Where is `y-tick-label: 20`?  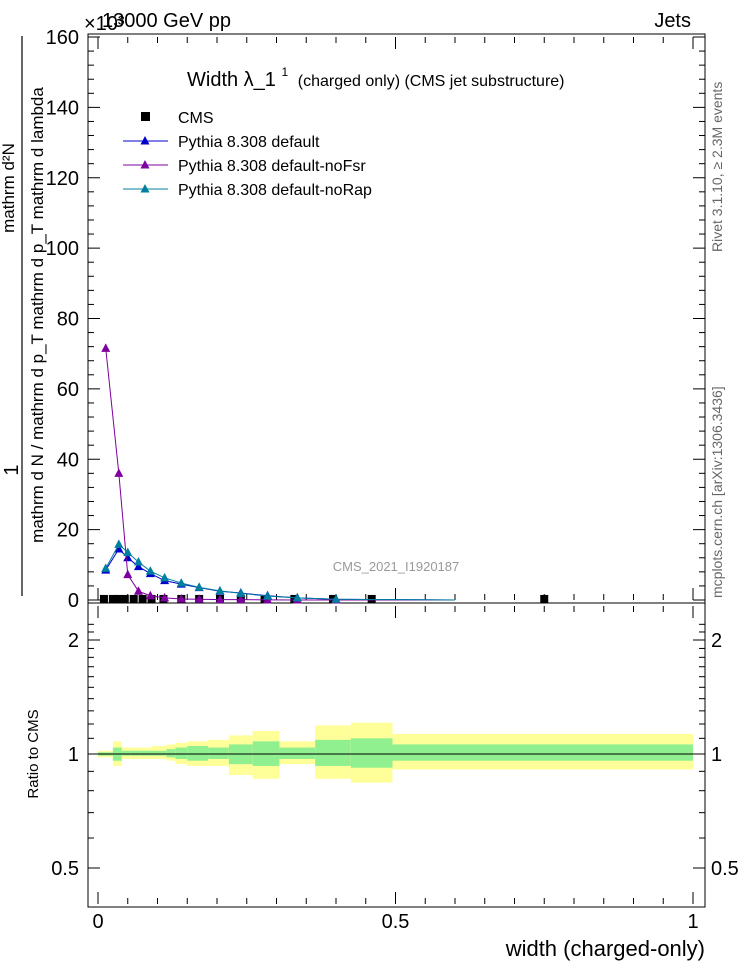
y-tick-label: 20 is located at coordinates (68, 531).